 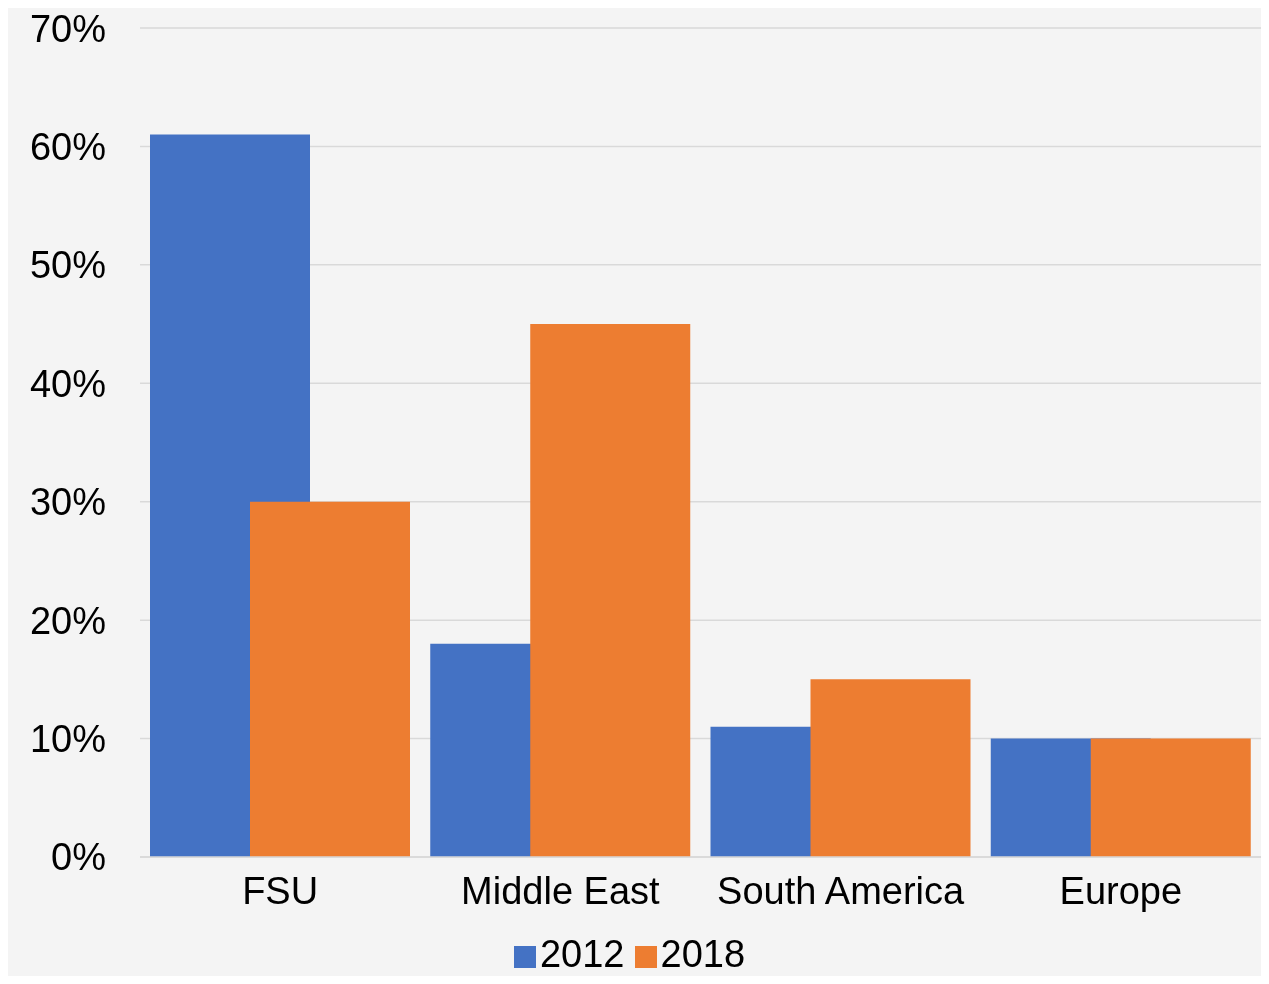 I want to click on y-tick-label: 70%, so click(x=67, y=28).